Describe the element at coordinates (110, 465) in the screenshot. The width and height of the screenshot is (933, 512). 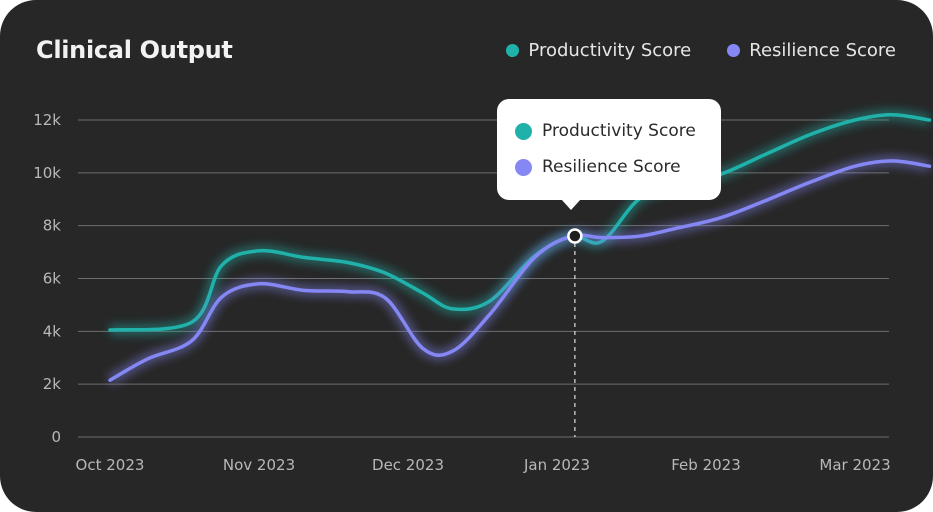
I see `x-tick-label: Oct 2023` at that location.